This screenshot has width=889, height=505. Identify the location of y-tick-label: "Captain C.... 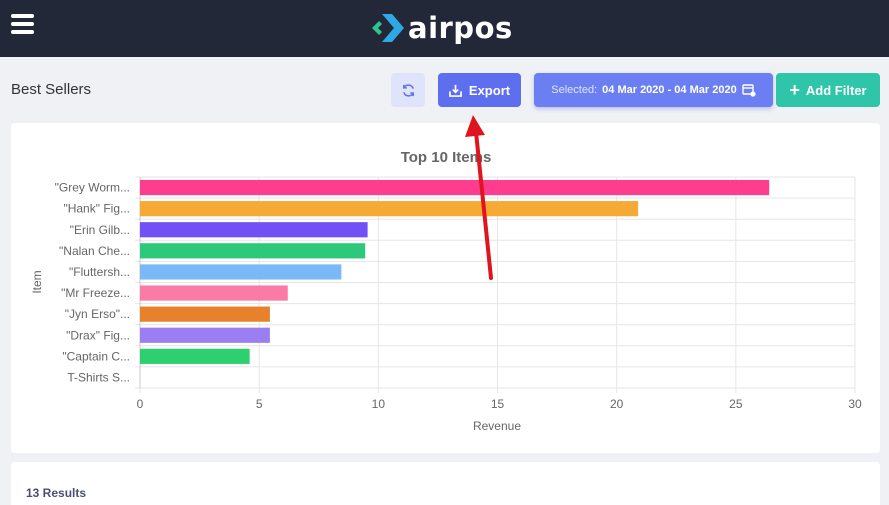
(96, 356).